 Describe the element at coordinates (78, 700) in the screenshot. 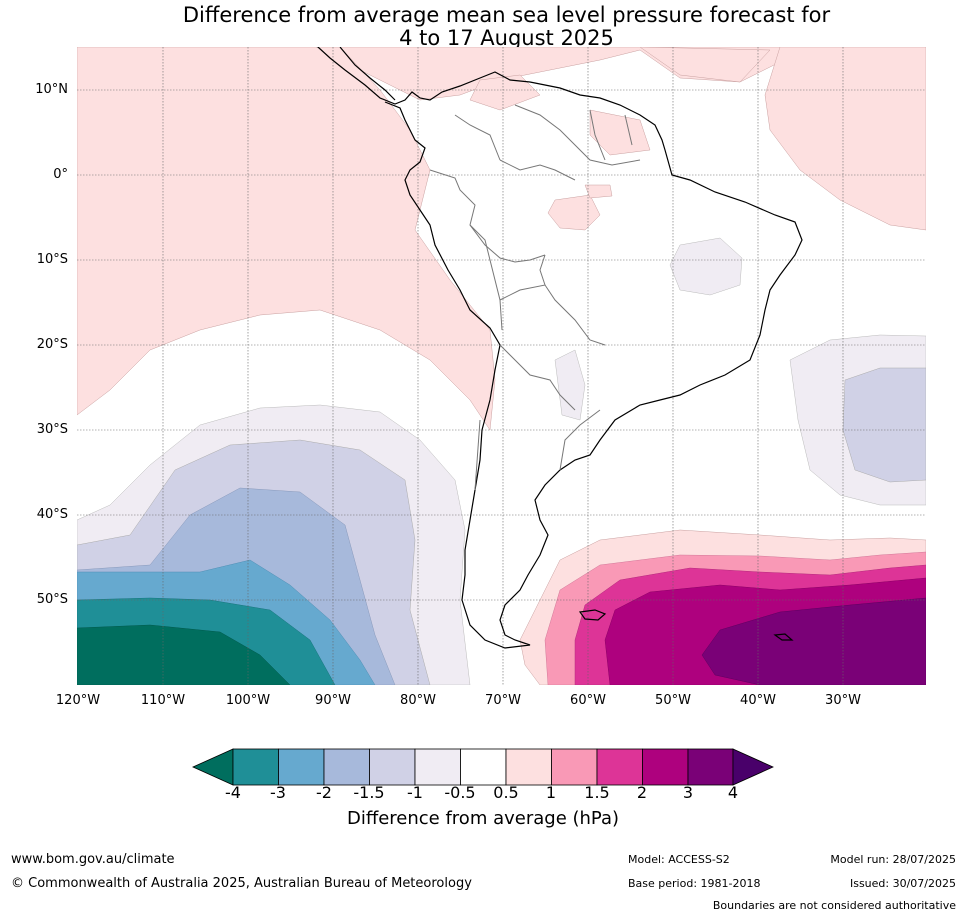

I see `lon-label: 120°W` at that location.